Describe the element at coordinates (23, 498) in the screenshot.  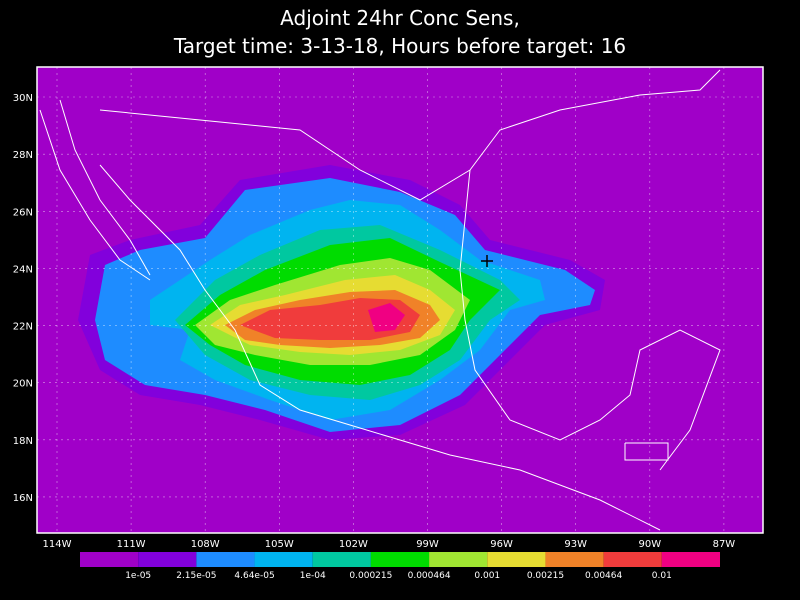
I see `lat-label: 16N` at that location.